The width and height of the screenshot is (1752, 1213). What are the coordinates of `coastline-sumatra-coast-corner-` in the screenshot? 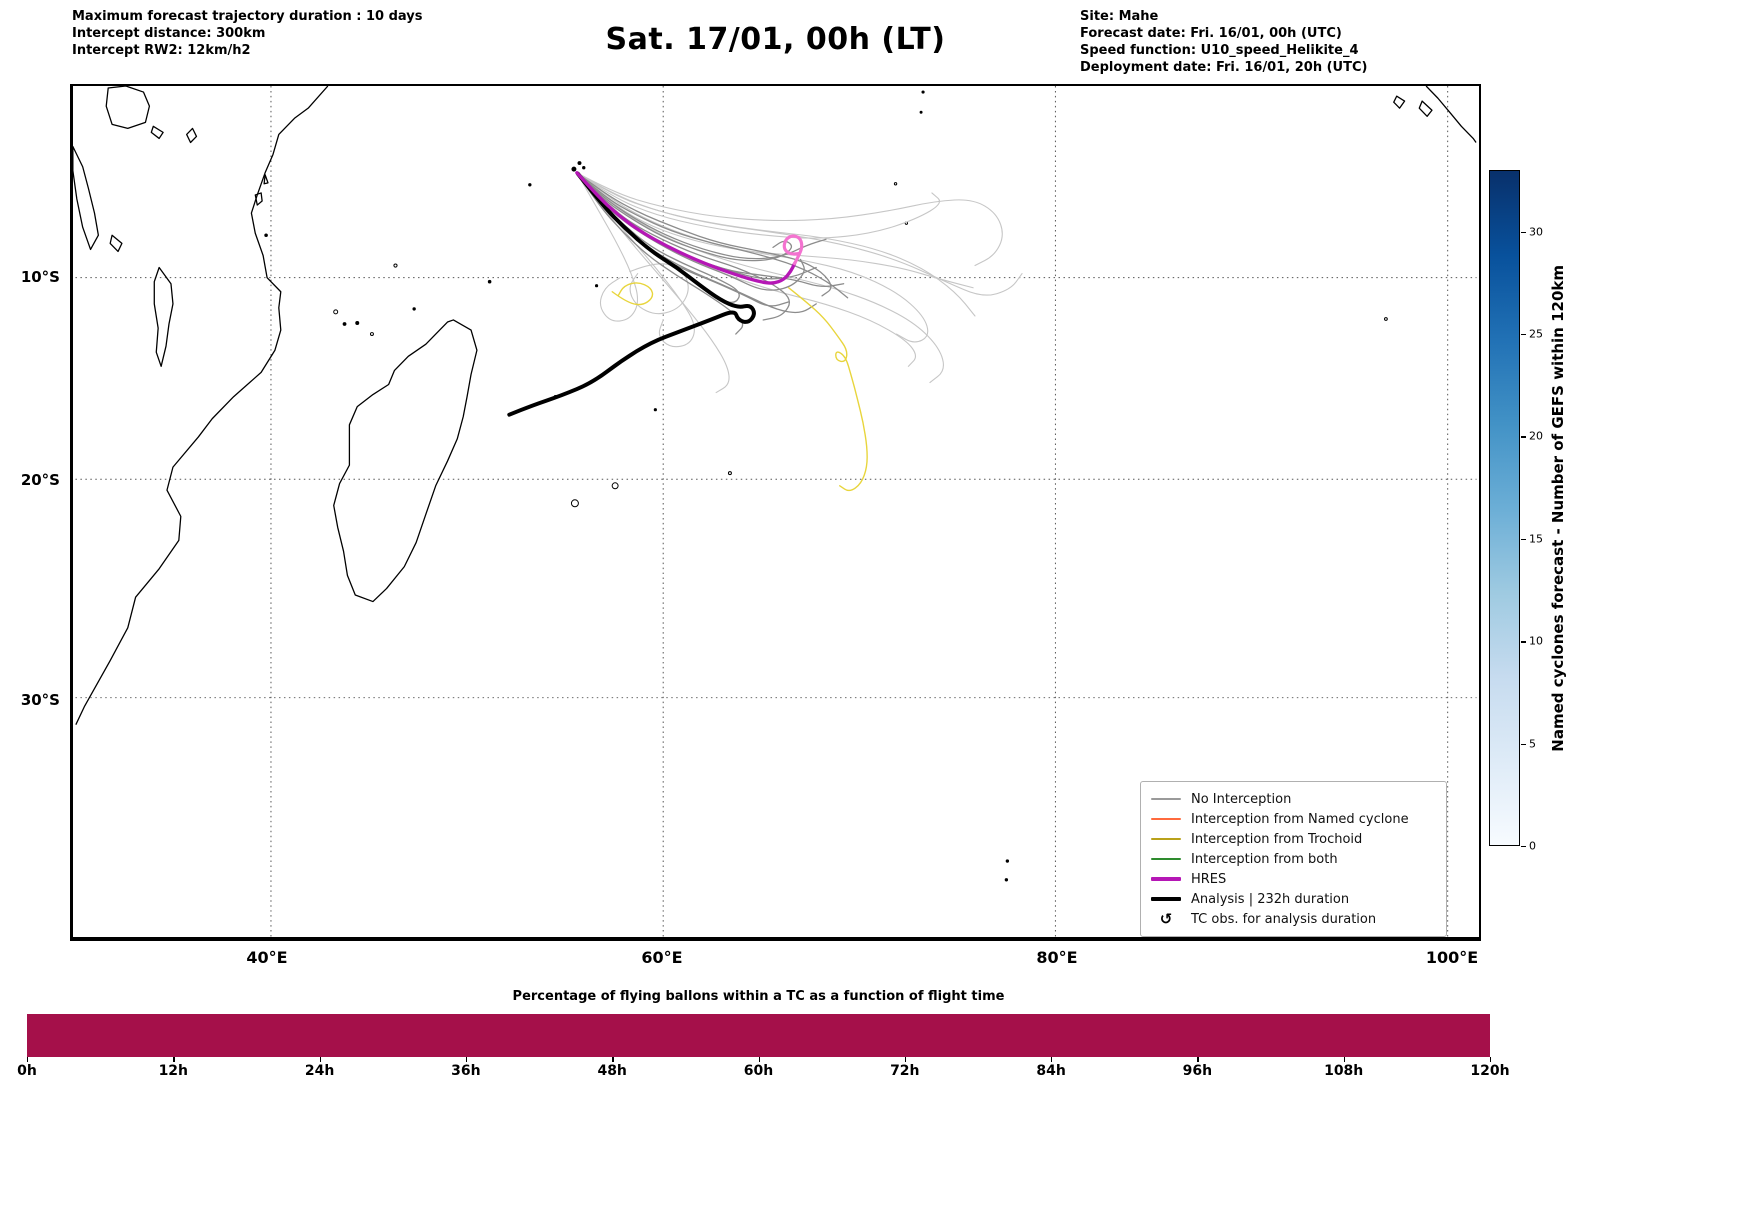 It's located at (1451, 114).